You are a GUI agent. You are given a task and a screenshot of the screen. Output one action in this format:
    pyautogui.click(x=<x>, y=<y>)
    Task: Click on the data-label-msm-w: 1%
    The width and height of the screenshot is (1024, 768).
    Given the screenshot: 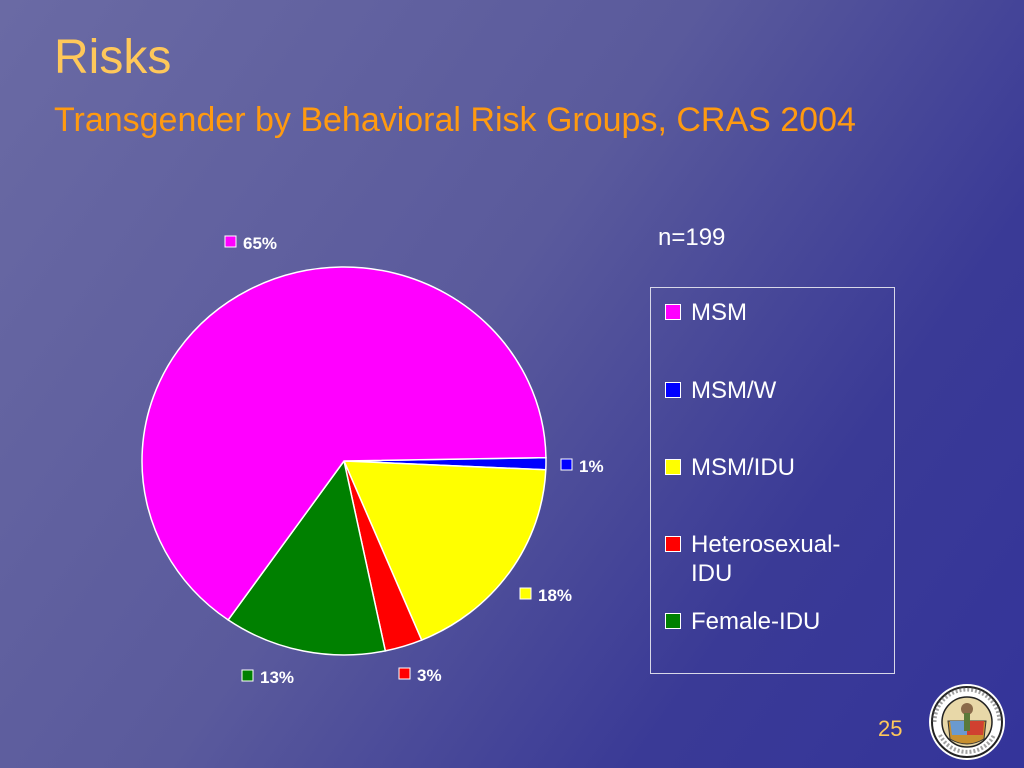 What is the action you would take?
    pyautogui.click(x=591, y=466)
    